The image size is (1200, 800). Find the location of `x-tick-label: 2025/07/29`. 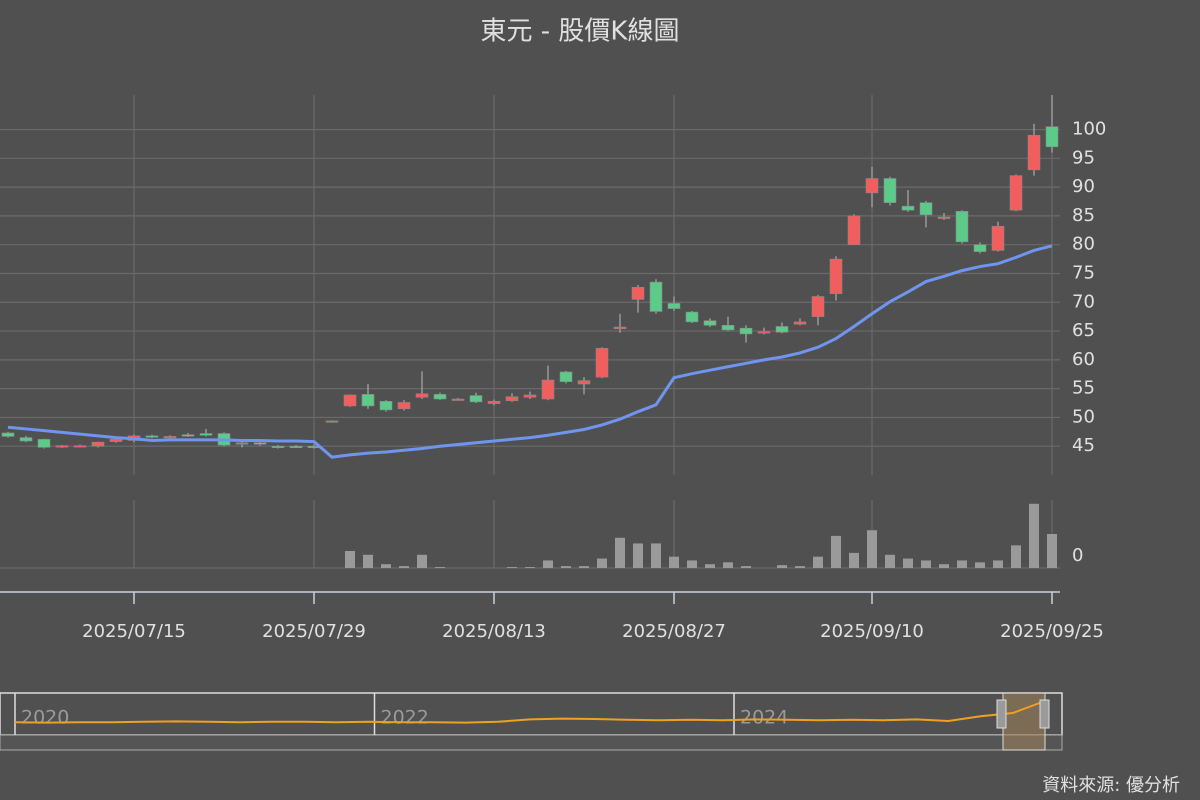

x-tick-label: 2025/07/29 is located at coordinates (314, 631).